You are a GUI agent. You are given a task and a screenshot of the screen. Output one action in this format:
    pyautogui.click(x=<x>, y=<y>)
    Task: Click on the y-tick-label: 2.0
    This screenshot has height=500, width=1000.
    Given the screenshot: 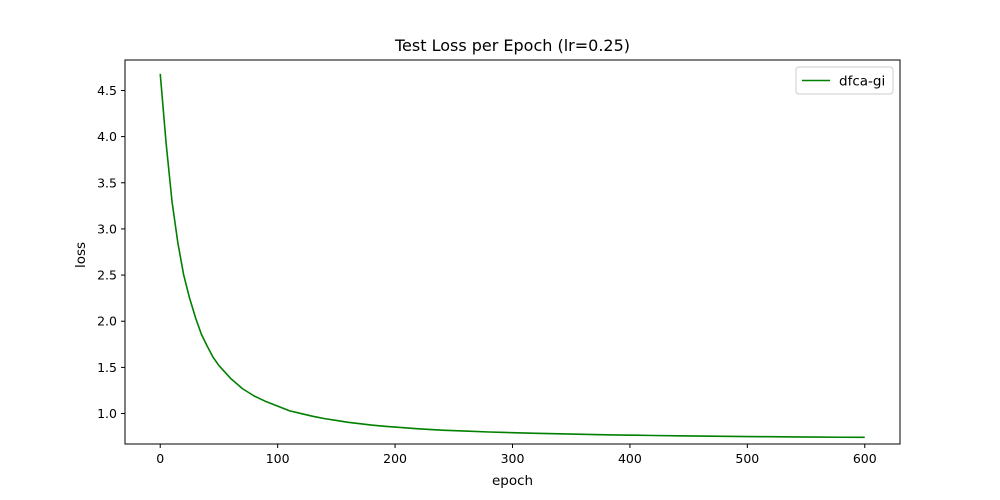 What is the action you would take?
    pyautogui.click(x=107, y=321)
    